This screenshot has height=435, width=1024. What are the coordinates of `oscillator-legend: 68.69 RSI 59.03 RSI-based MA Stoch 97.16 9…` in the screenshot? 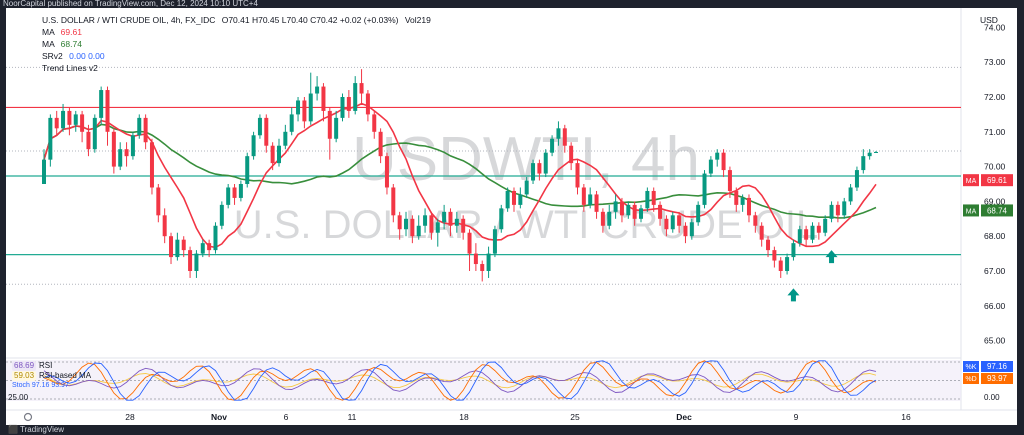 It's located at (51, 376).